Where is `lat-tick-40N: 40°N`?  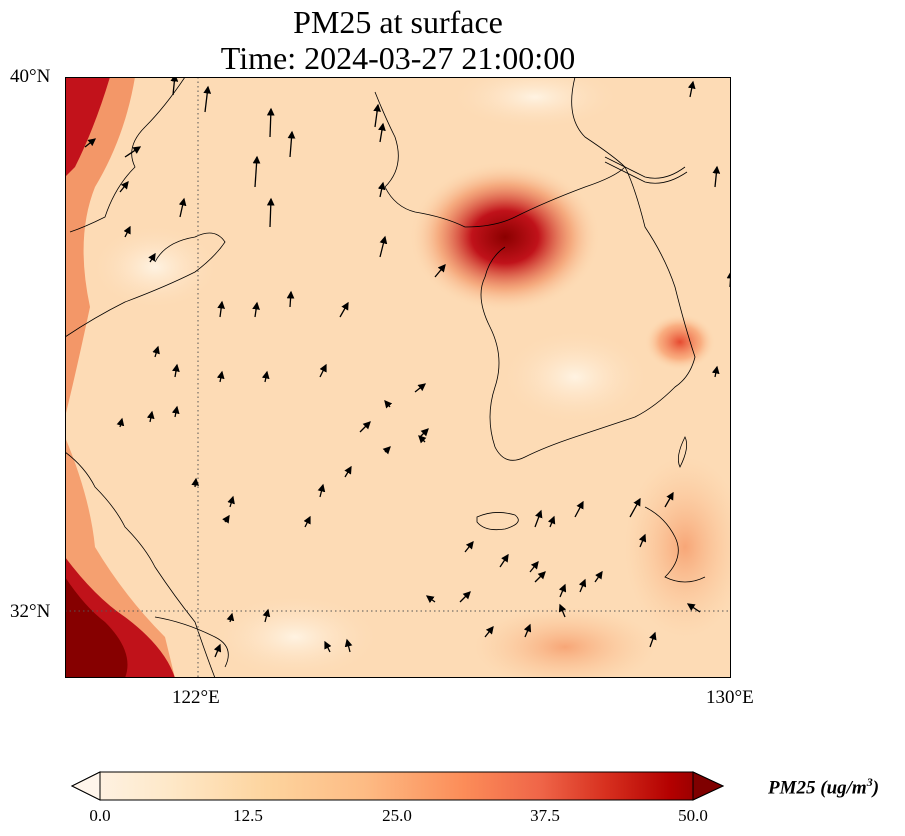
lat-tick-40N: 40°N is located at coordinates (30, 76).